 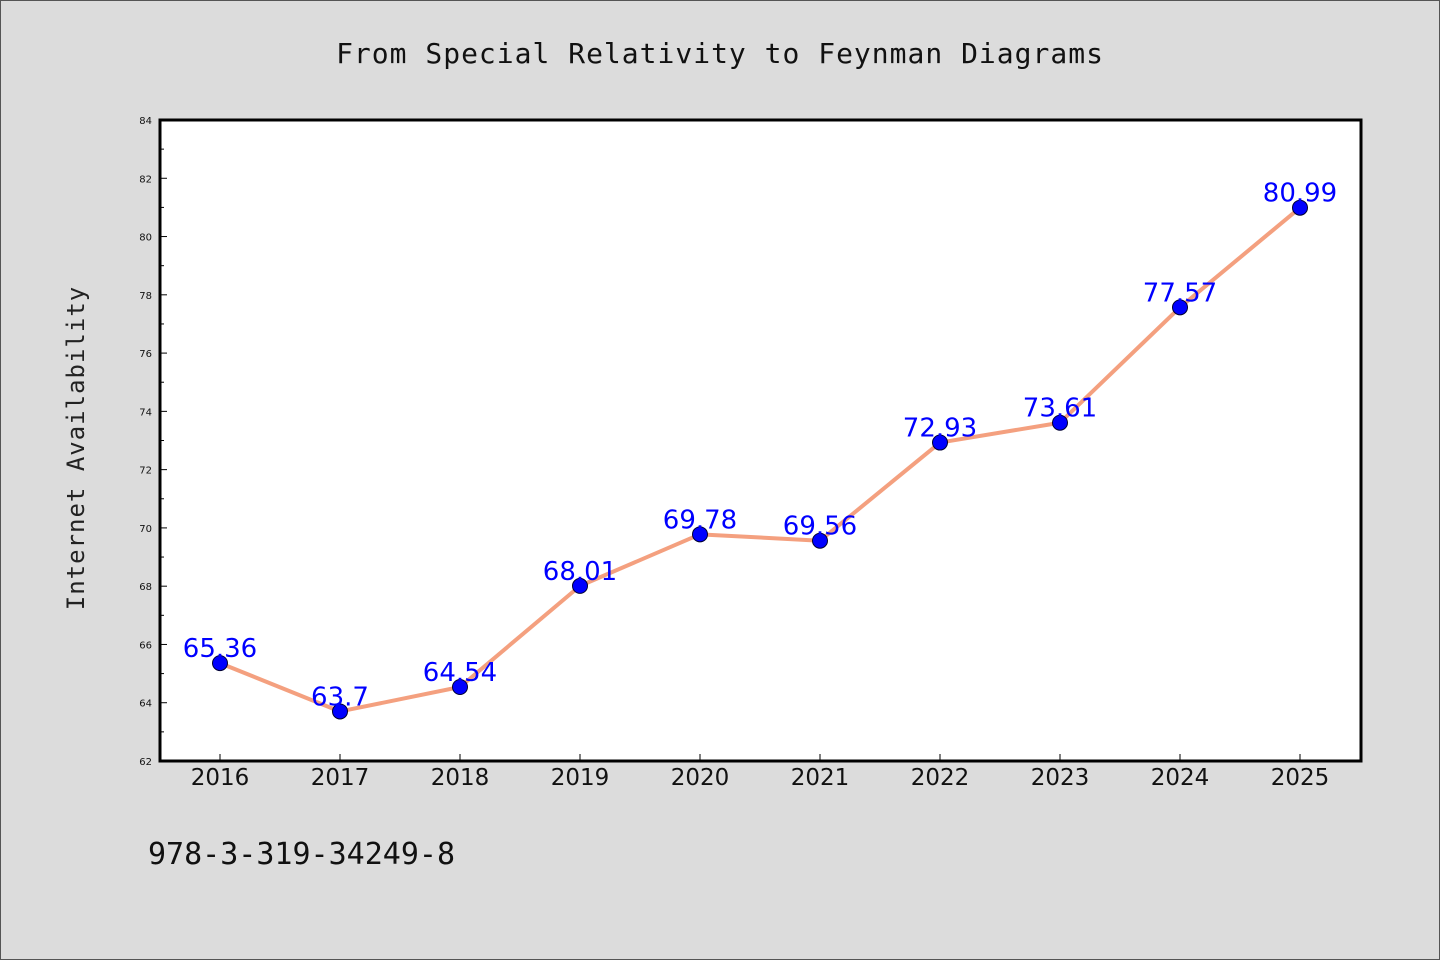 I want to click on x-tick-label: 2017, so click(x=340, y=778).